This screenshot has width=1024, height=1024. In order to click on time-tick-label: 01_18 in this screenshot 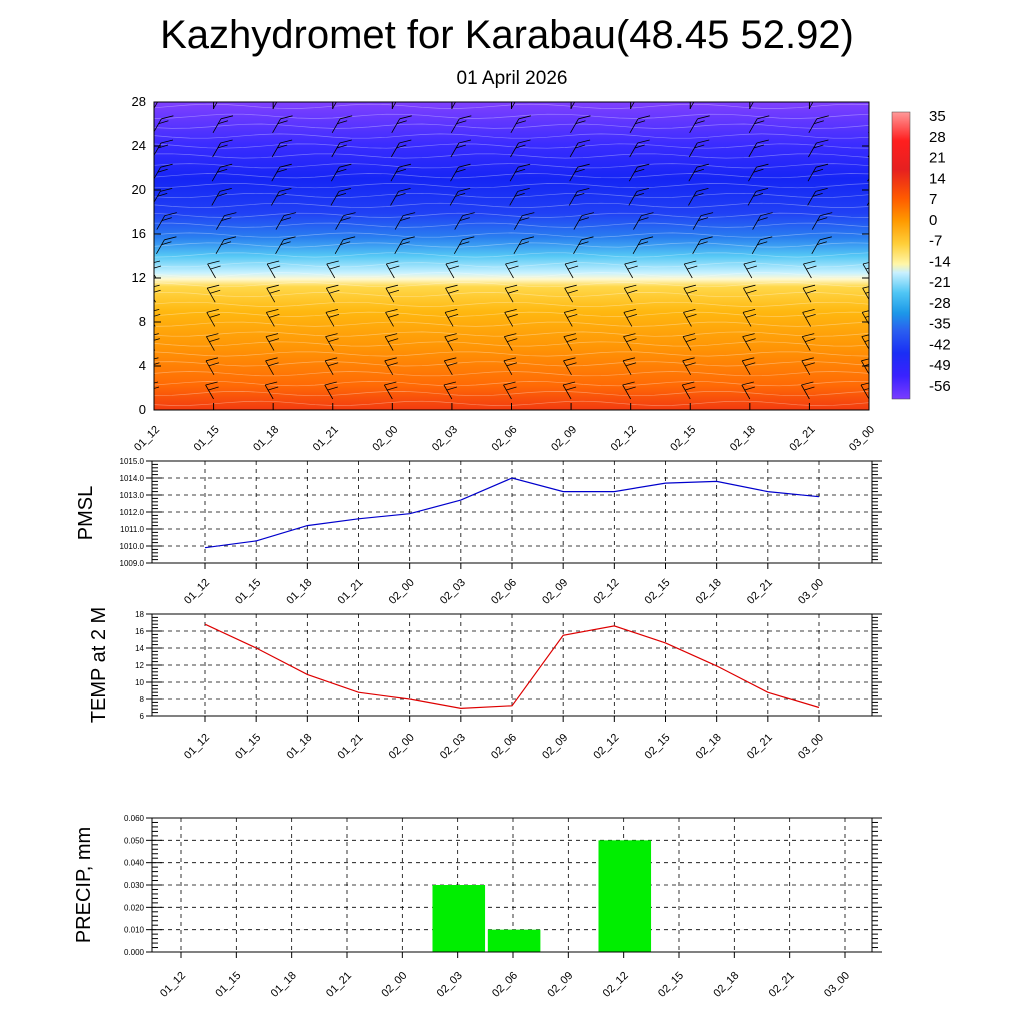, I will do `click(284, 985)`.